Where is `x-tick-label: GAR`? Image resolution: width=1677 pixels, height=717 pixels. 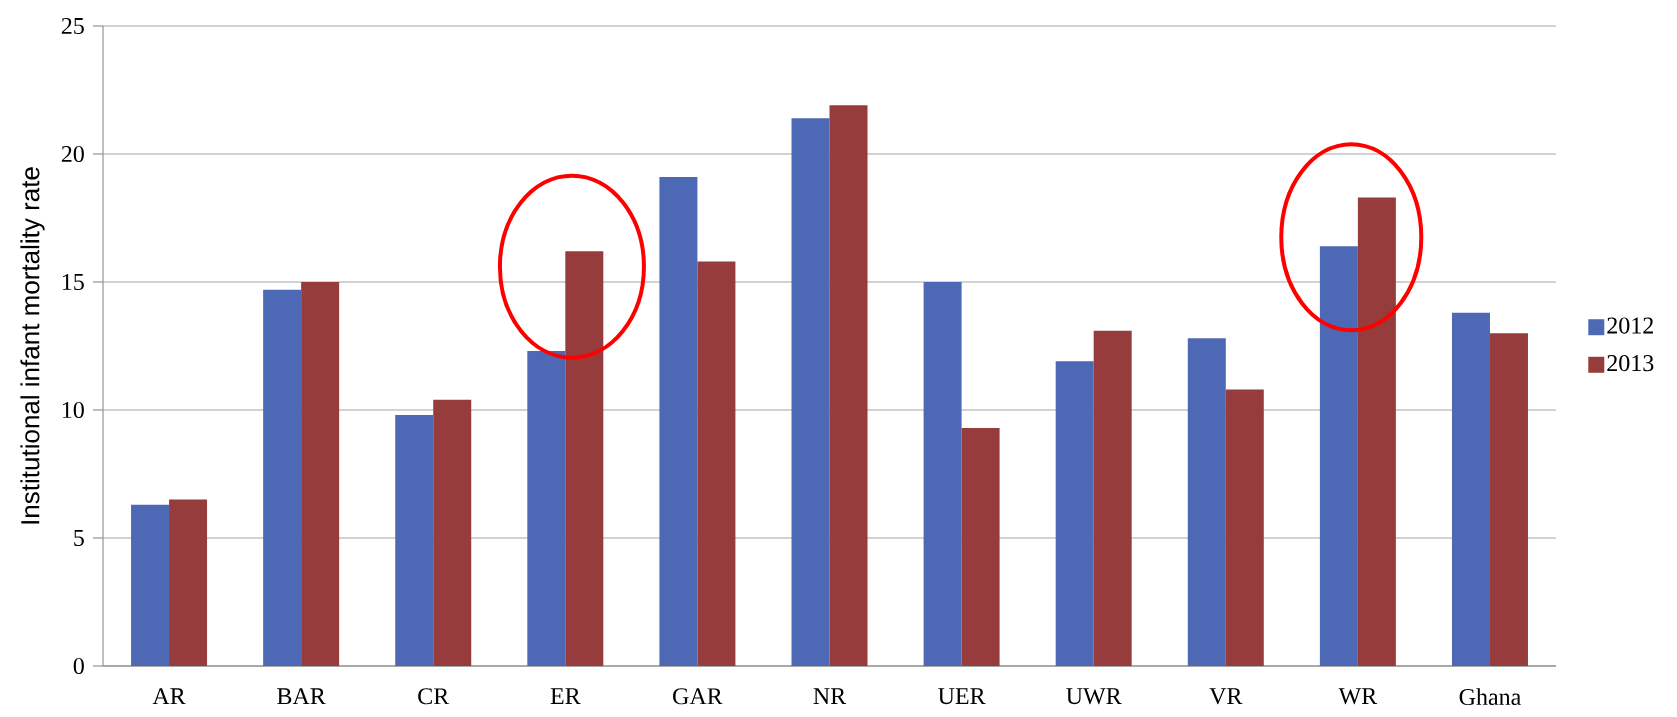 x-tick-label: GAR is located at coordinates (698, 696).